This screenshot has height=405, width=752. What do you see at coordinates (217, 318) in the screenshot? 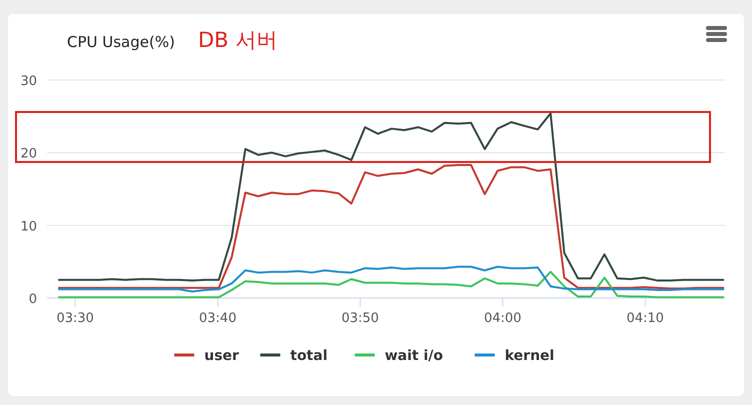
I see `x-tick-label: 03:40` at bounding box center [217, 318].